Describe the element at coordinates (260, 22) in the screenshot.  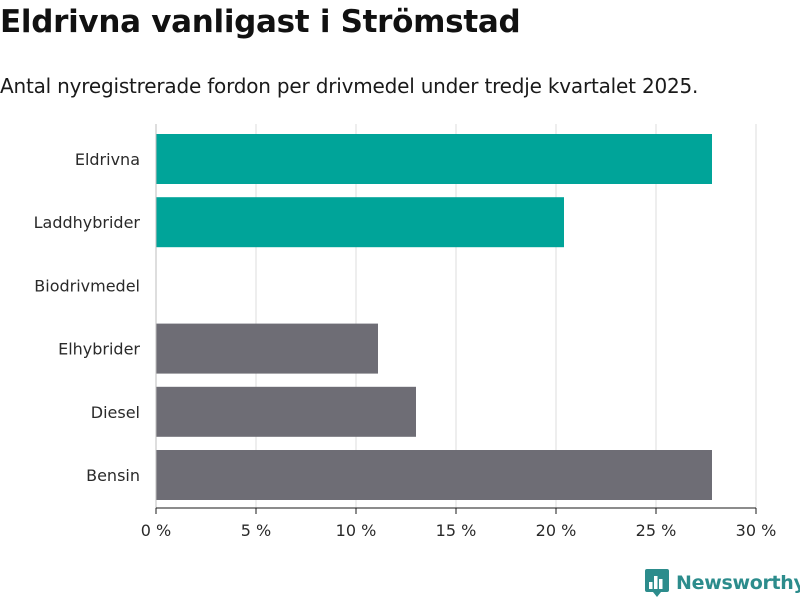
I see `chart-title: Eldrivna vanligast i Strömstad` at that location.